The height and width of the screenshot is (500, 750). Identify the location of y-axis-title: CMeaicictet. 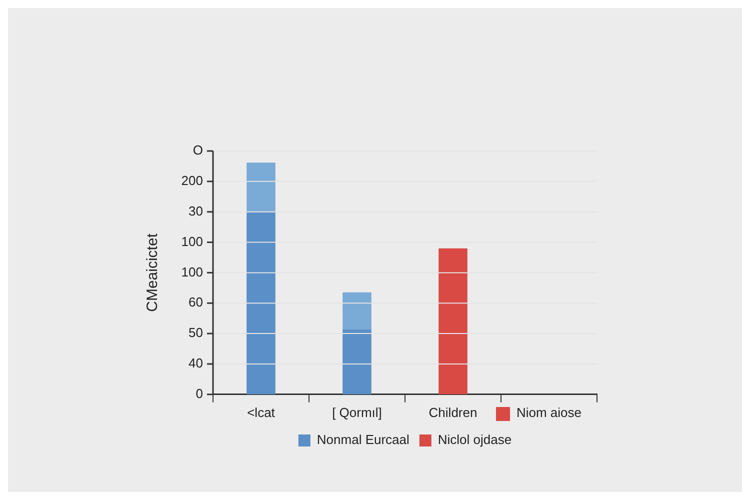
(153, 272).